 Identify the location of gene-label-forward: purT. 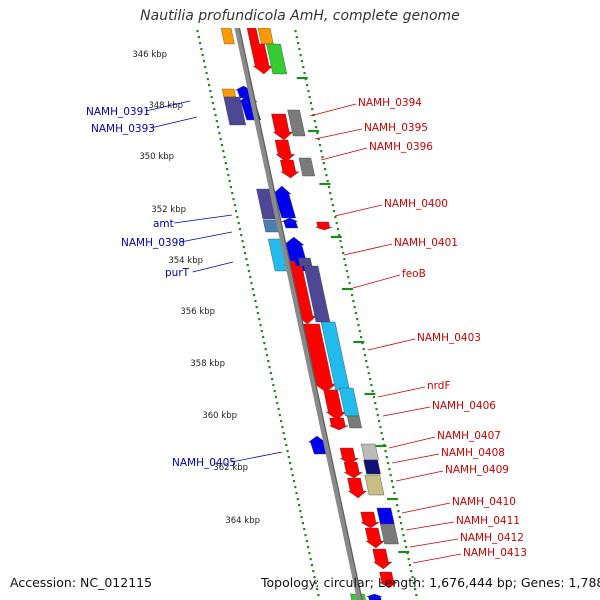
(177, 273).